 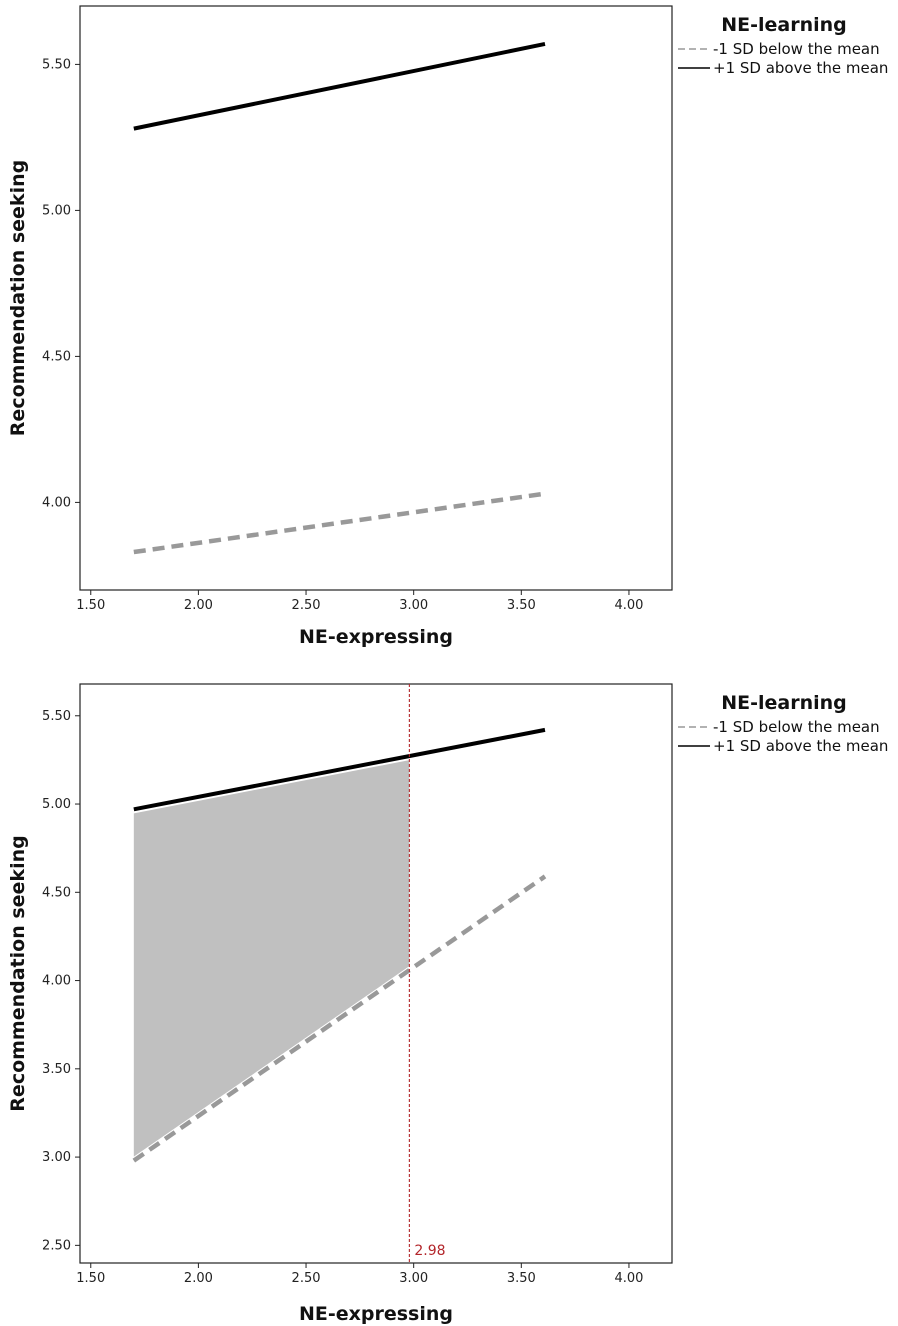 What do you see at coordinates (429, 1251) in the screenshot?
I see `johnson-neyman-label: 2.98` at bounding box center [429, 1251].